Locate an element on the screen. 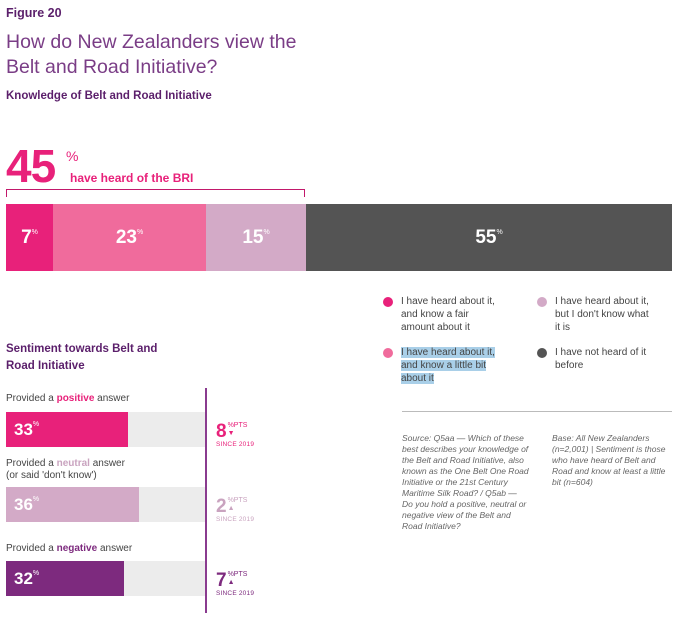 The image size is (685, 631). sentiment-bar-value: 36 is located at coordinates (23, 504).